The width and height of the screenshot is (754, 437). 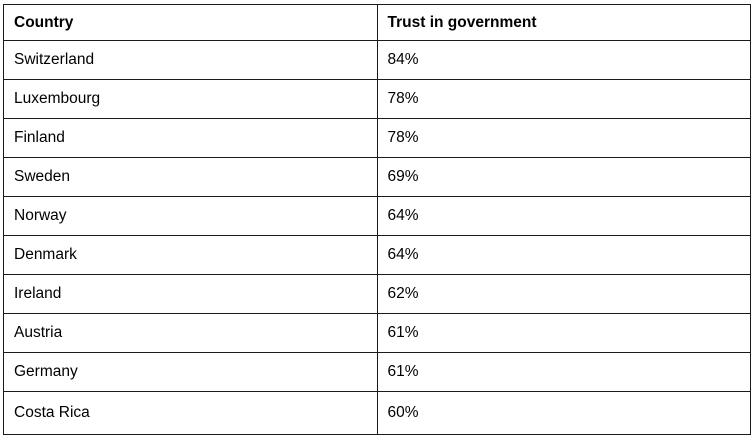 I want to click on trust-cell: 62%, so click(x=563, y=294).